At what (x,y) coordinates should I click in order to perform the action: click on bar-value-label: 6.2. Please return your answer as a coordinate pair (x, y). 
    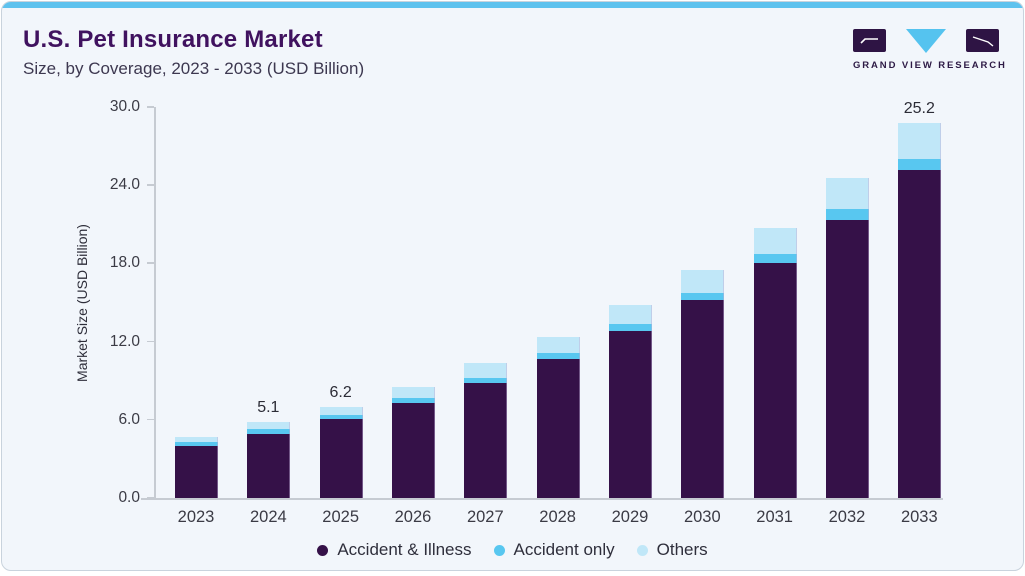
    Looking at the image, I should click on (340, 393).